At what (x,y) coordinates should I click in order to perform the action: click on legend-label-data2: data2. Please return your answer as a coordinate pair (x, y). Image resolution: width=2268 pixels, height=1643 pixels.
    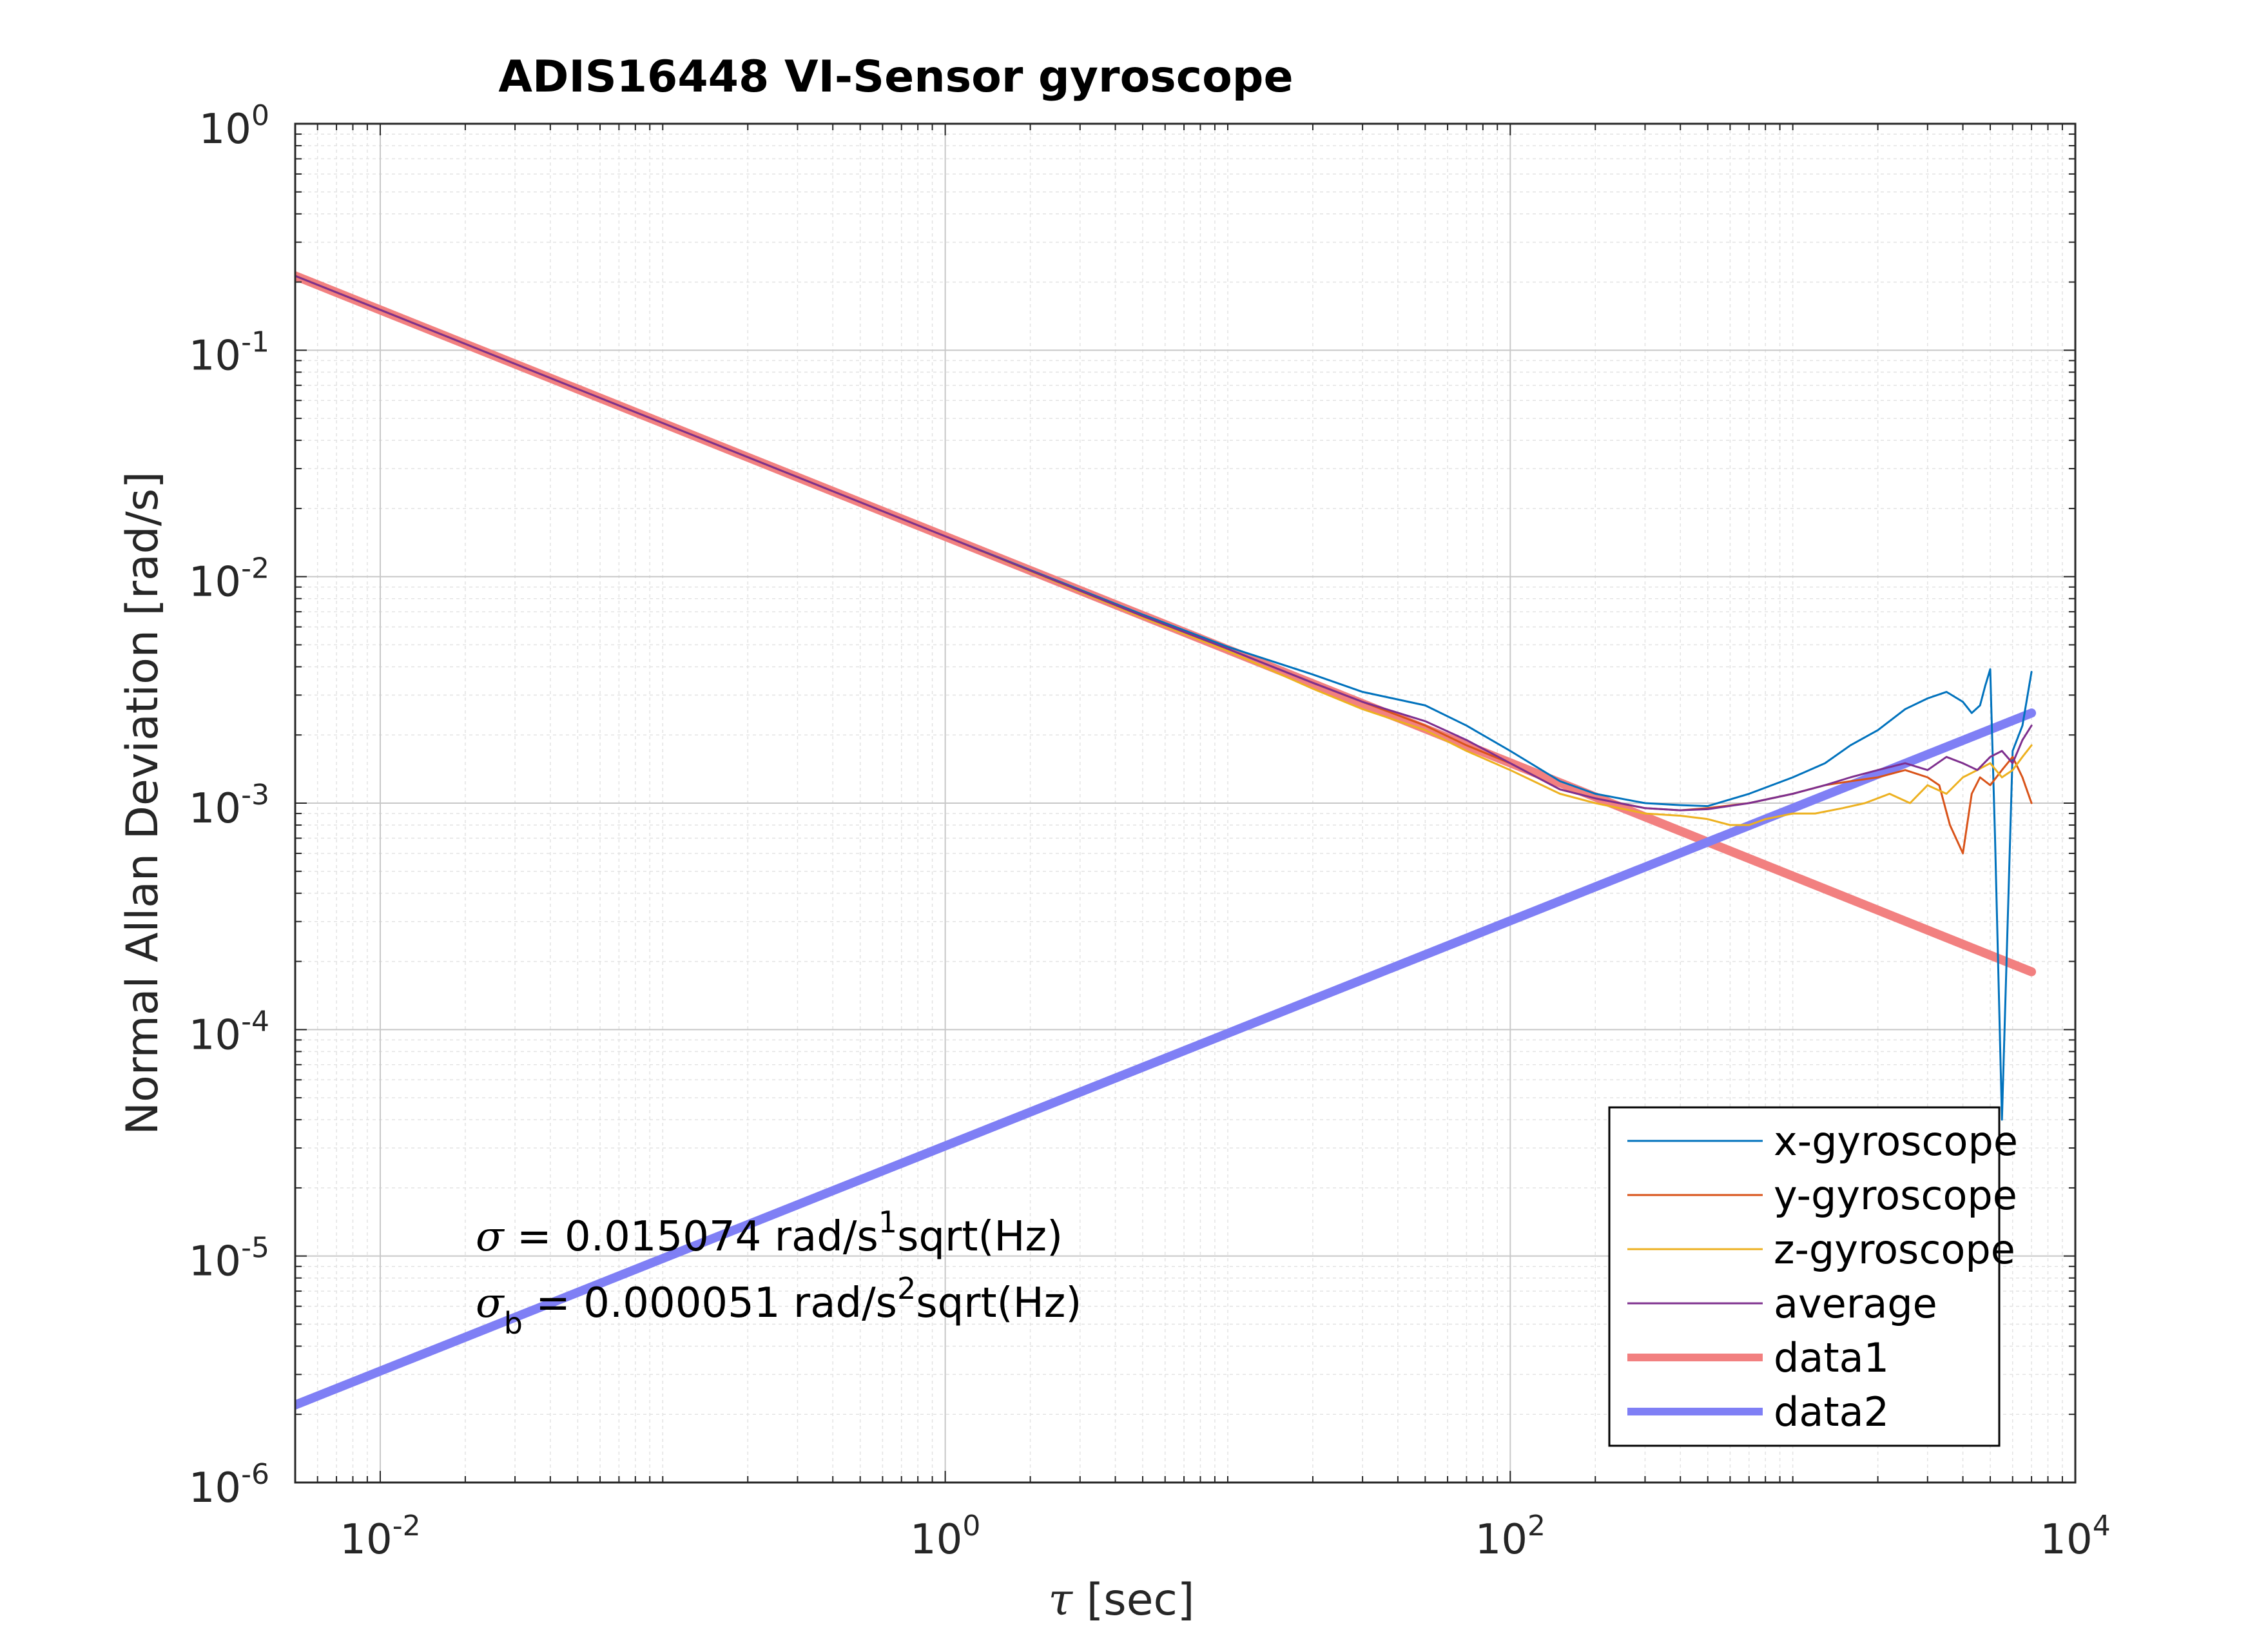
    Looking at the image, I should click on (1832, 1411).